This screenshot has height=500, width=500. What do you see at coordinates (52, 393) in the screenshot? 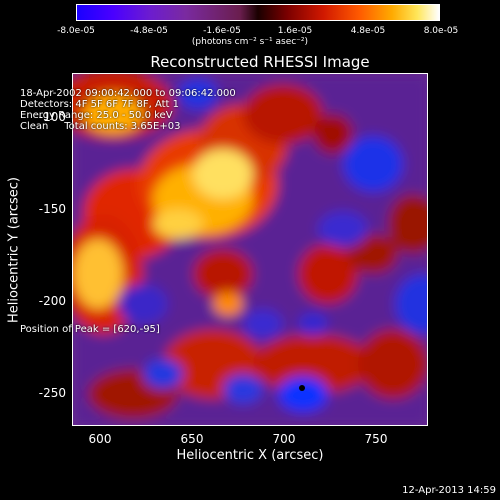
I see `y-tick-label: -250` at bounding box center [52, 393].